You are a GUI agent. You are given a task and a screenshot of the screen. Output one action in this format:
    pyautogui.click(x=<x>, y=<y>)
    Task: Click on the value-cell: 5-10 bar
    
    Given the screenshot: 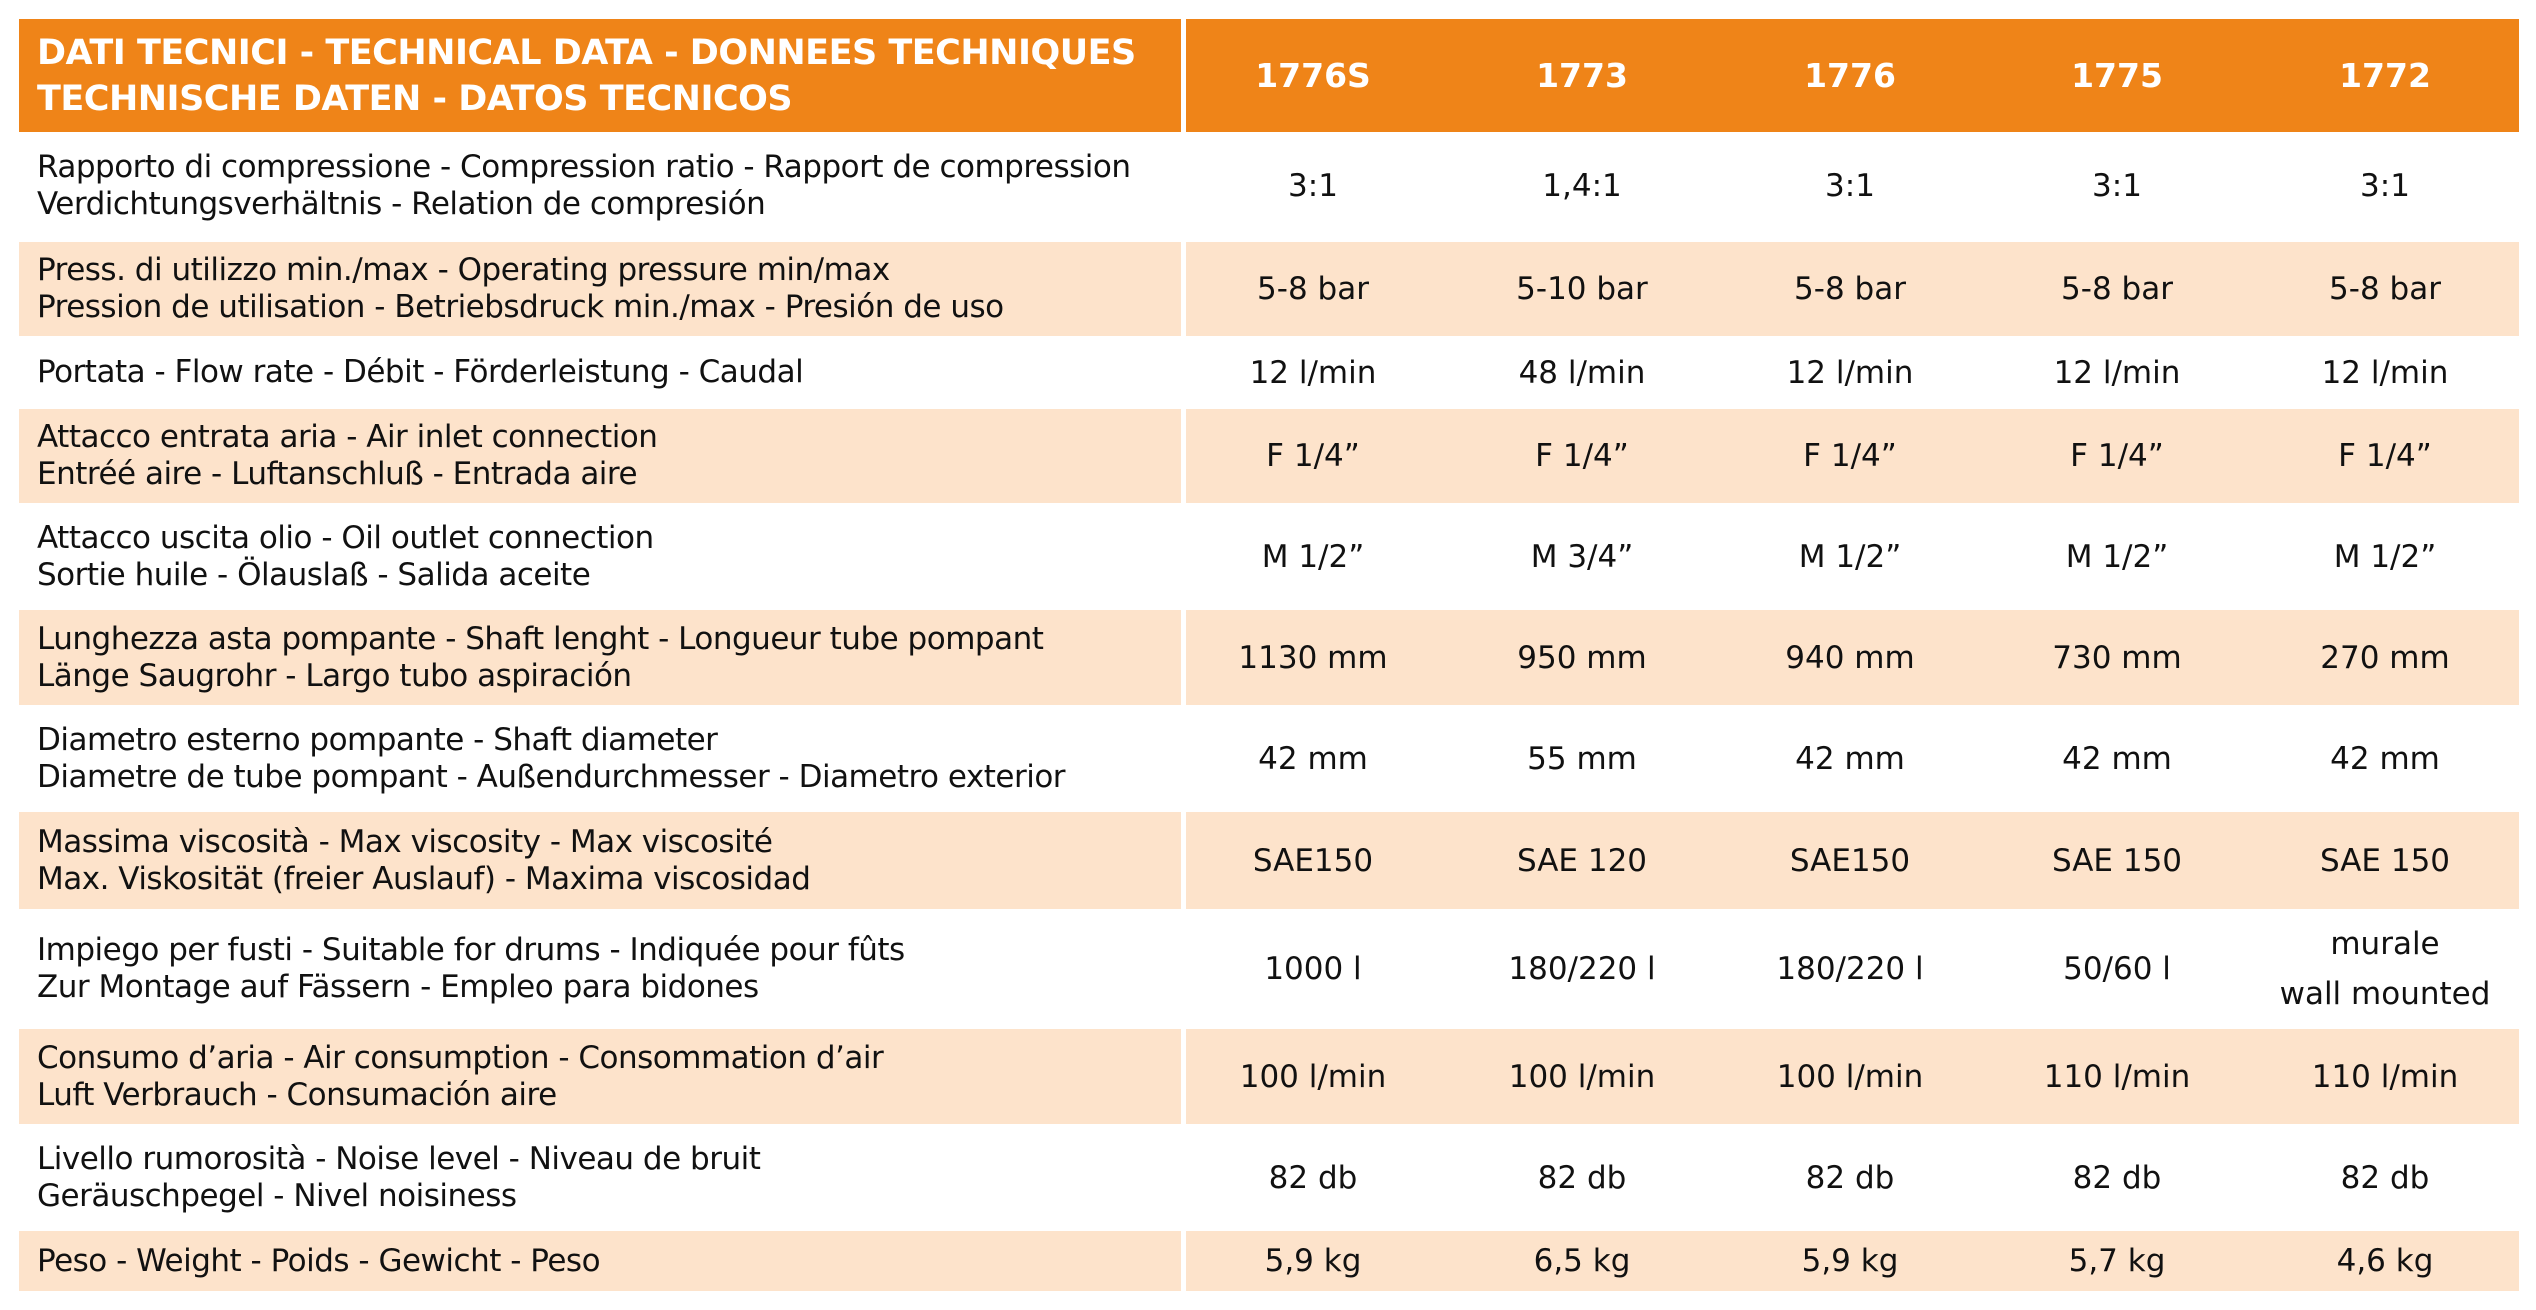 What is the action you would take?
    pyautogui.click(x=1582, y=289)
    